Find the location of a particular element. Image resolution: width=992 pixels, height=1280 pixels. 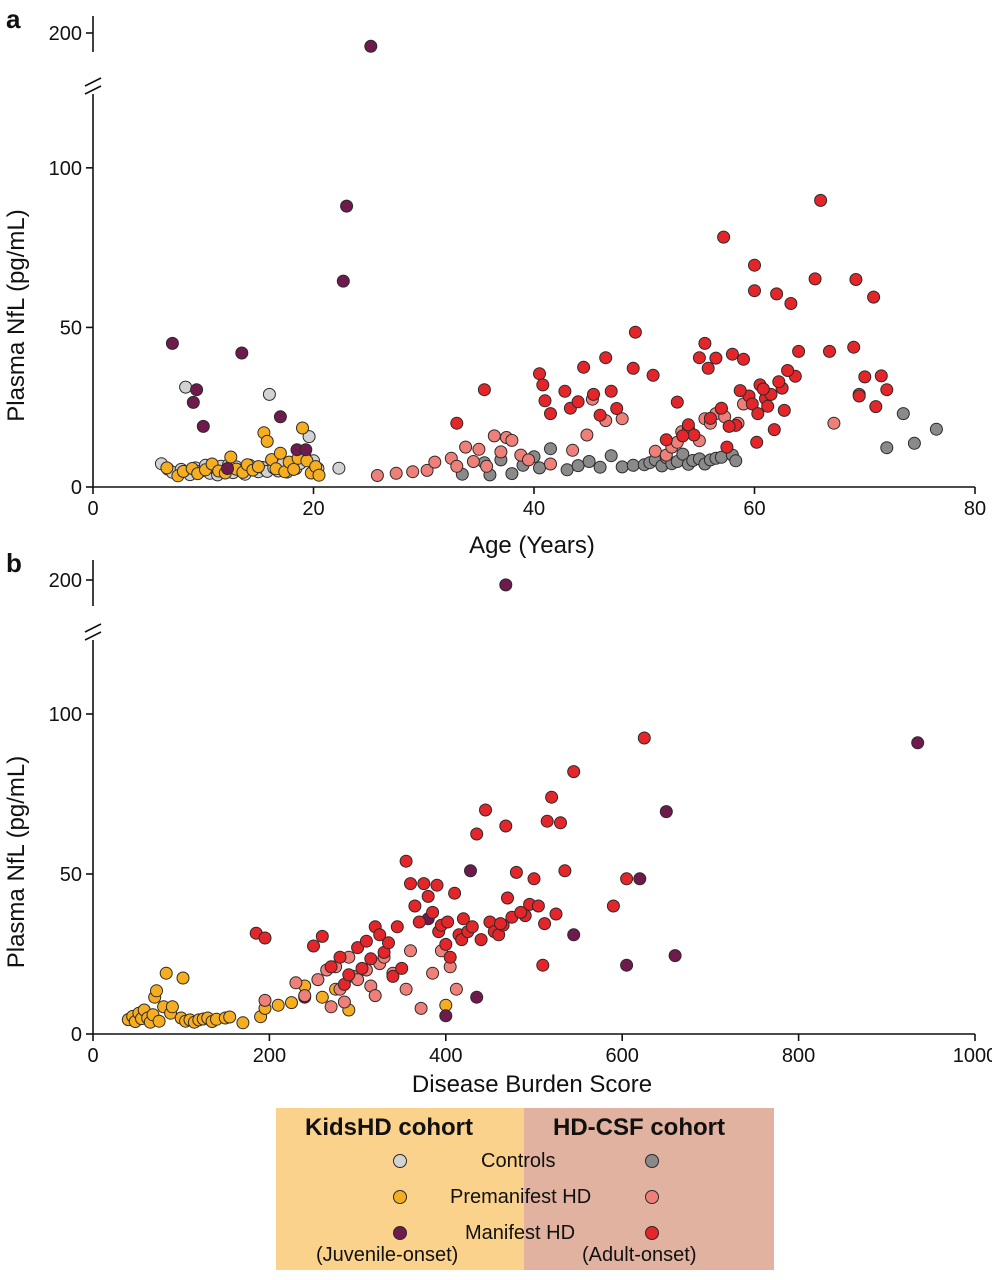

x-tick-label: 400 is located at coordinates (445, 1056).